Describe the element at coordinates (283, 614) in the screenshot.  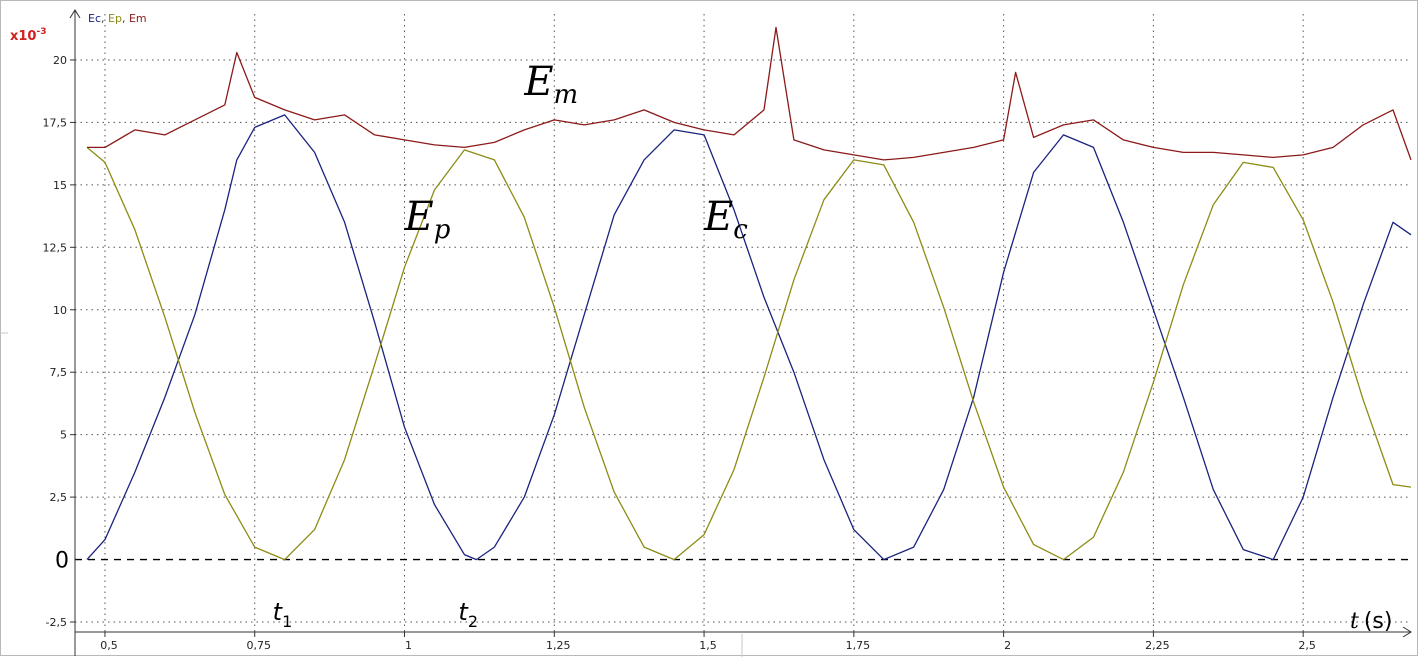
I see `time-marker-1: t1` at that location.